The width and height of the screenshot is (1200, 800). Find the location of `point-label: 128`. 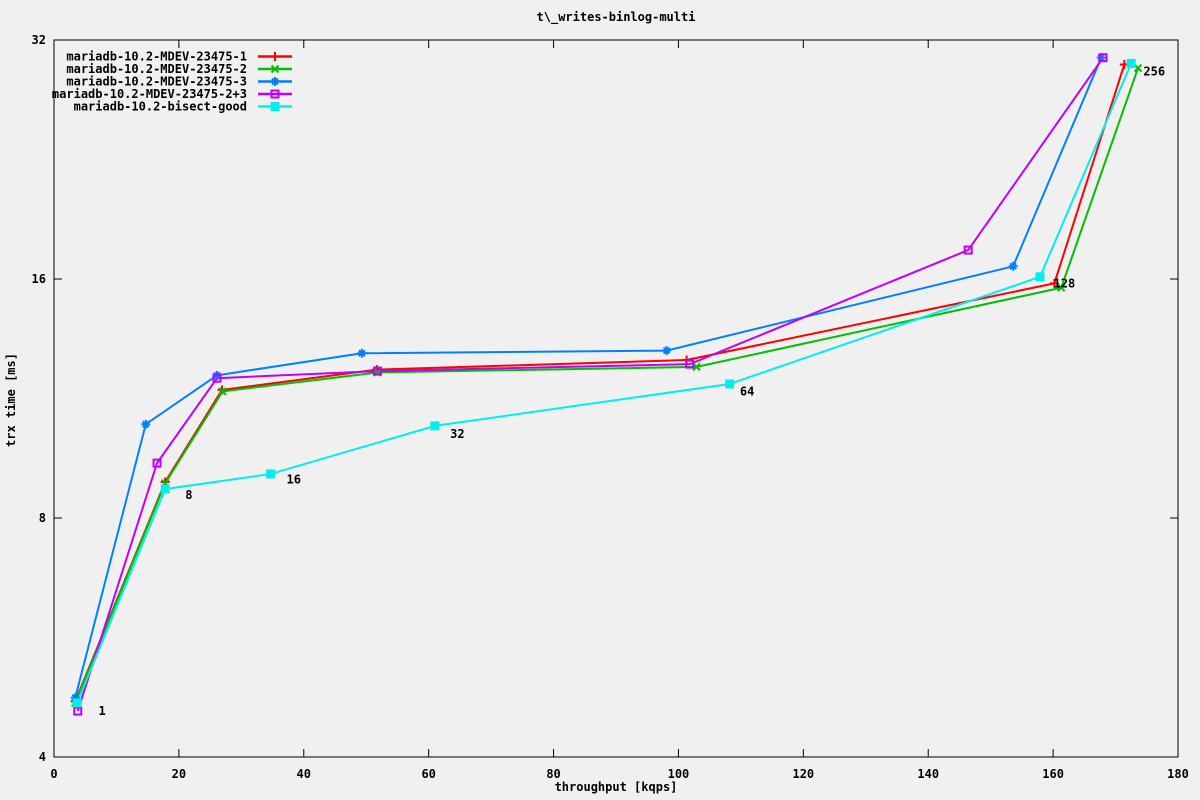

point-label: 128 is located at coordinates (1065, 283).